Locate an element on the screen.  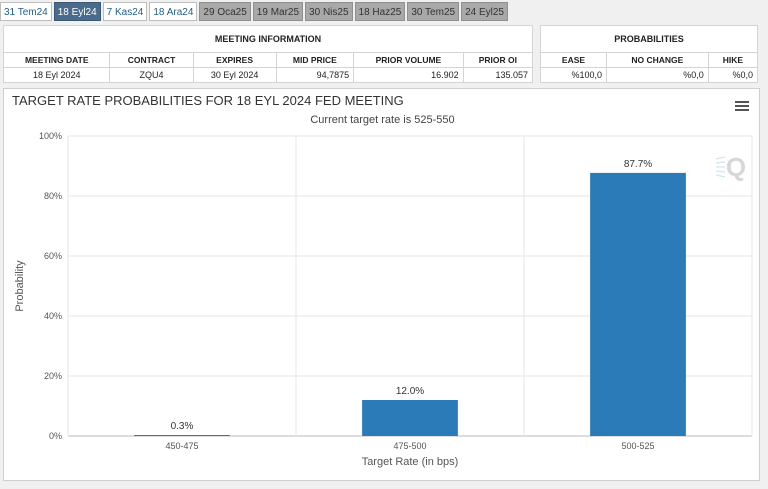
cell-meeting-date: 18 Eyl 2024 is located at coordinates (56, 75).